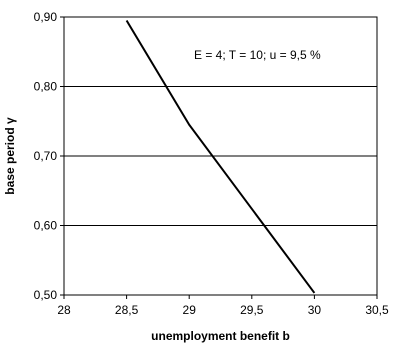  Describe the element at coordinates (315, 310) in the screenshot. I see `x-tick-label: 30` at that location.